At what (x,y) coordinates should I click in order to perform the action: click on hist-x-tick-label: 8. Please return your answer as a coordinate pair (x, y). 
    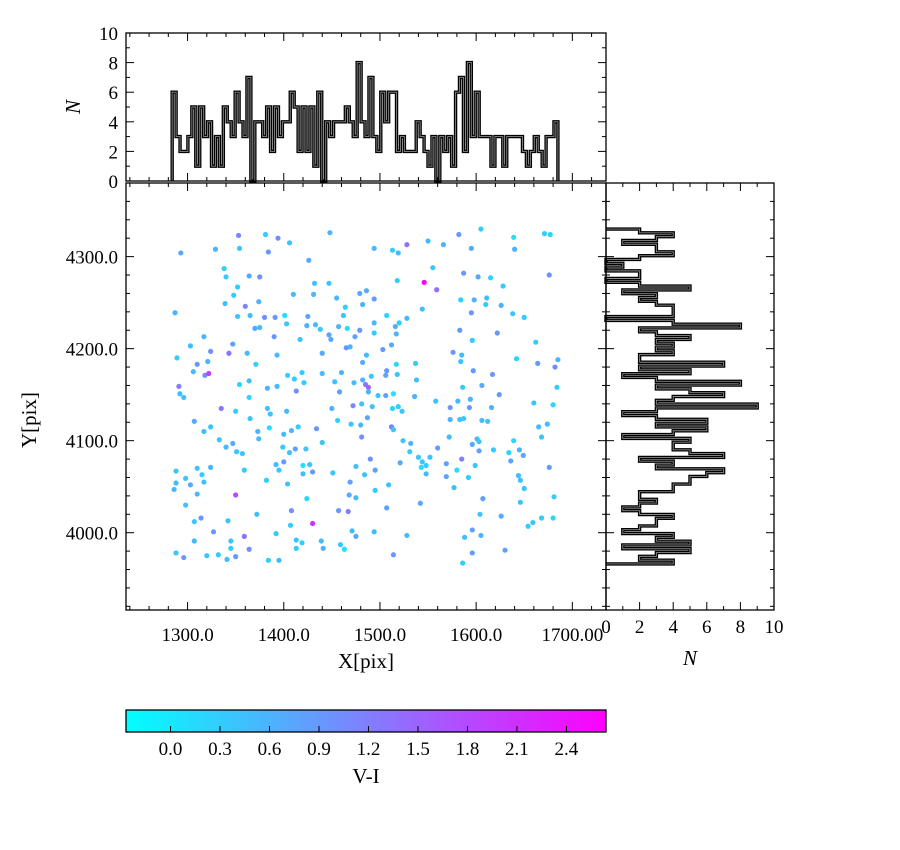
    Looking at the image, I should click on (741, 627).